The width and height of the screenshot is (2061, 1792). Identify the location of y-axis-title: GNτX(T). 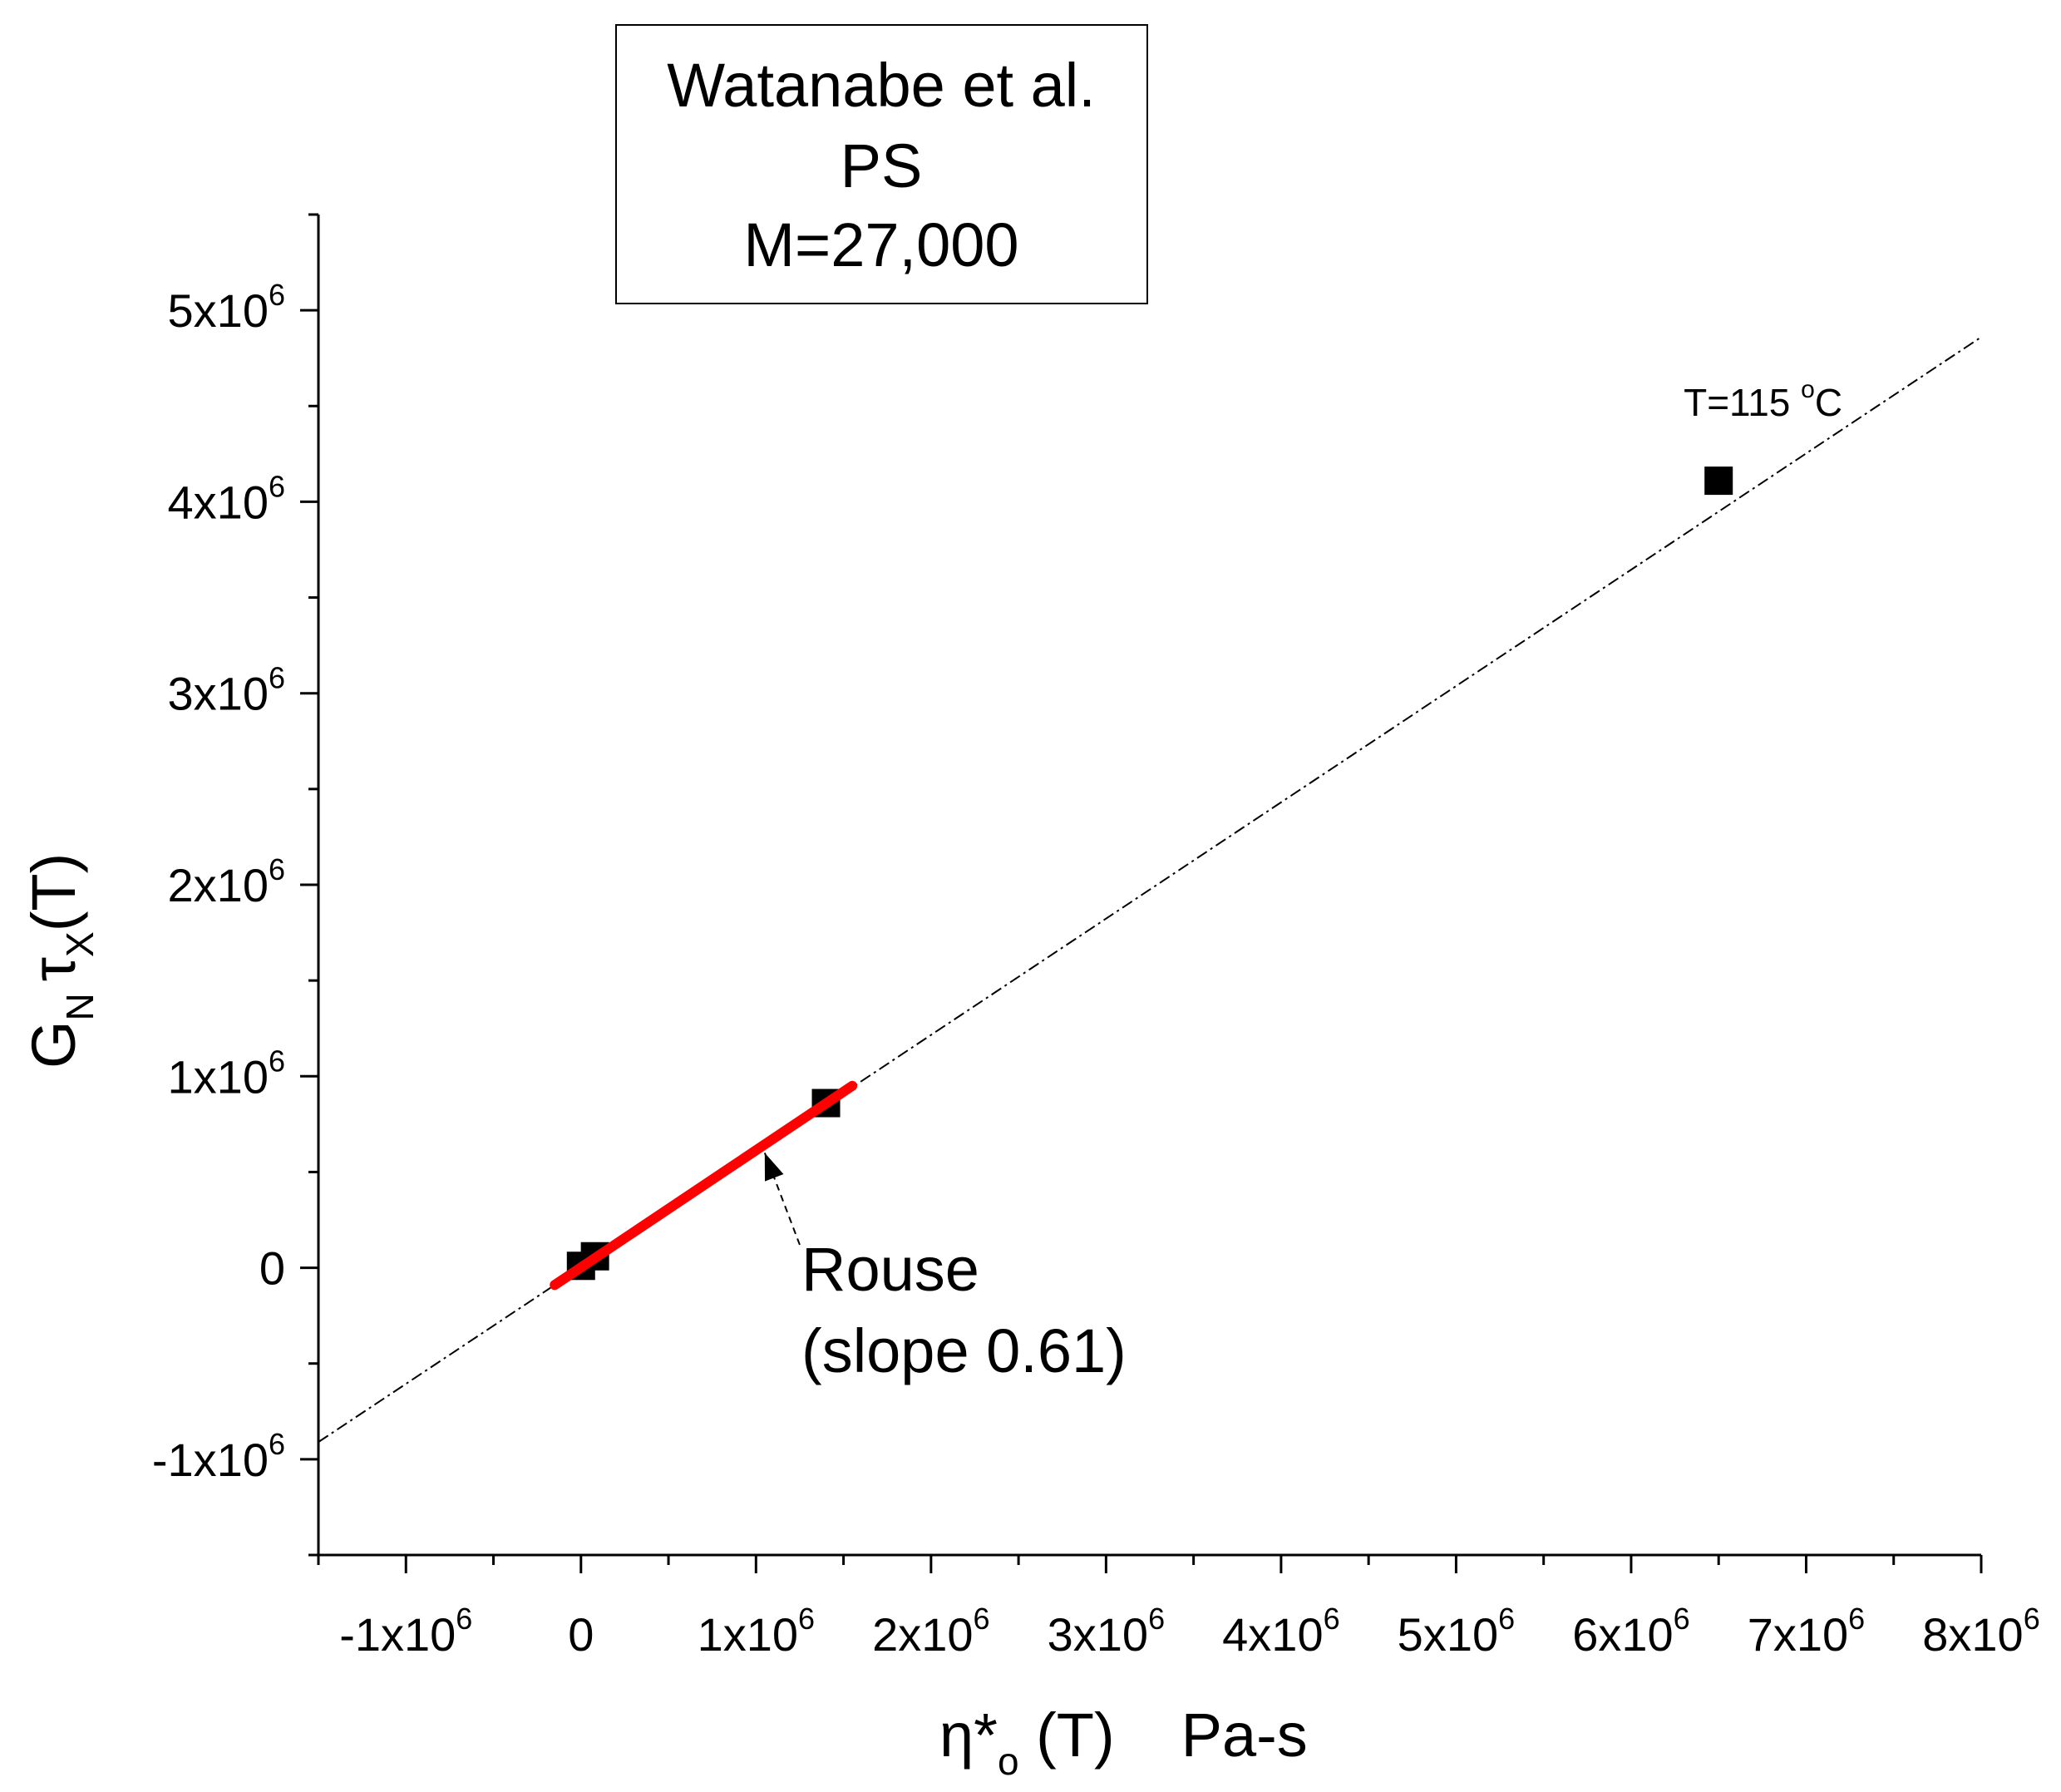
(60, 961).